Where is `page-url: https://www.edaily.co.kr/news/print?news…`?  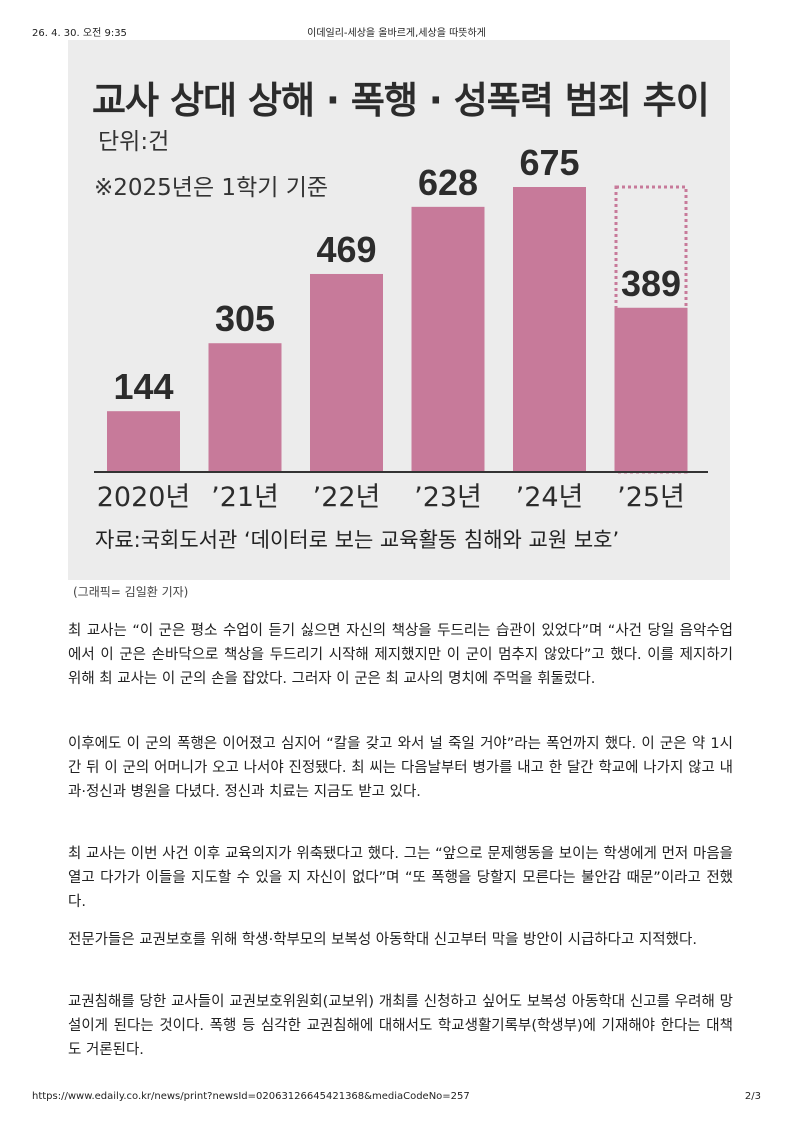 page-url: https://www.edaily.co.kr/news/print?news… is located at coordinates (251, 1096).